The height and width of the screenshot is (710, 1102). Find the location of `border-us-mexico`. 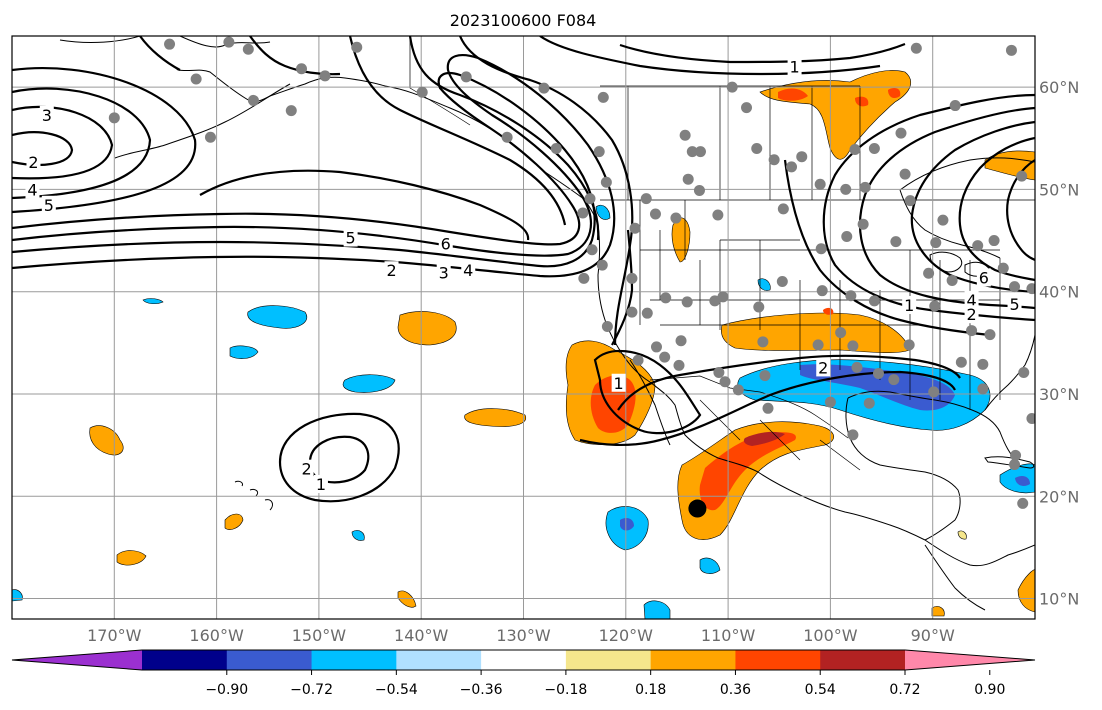

border-us-mexico is located at coordinates (749, 407).